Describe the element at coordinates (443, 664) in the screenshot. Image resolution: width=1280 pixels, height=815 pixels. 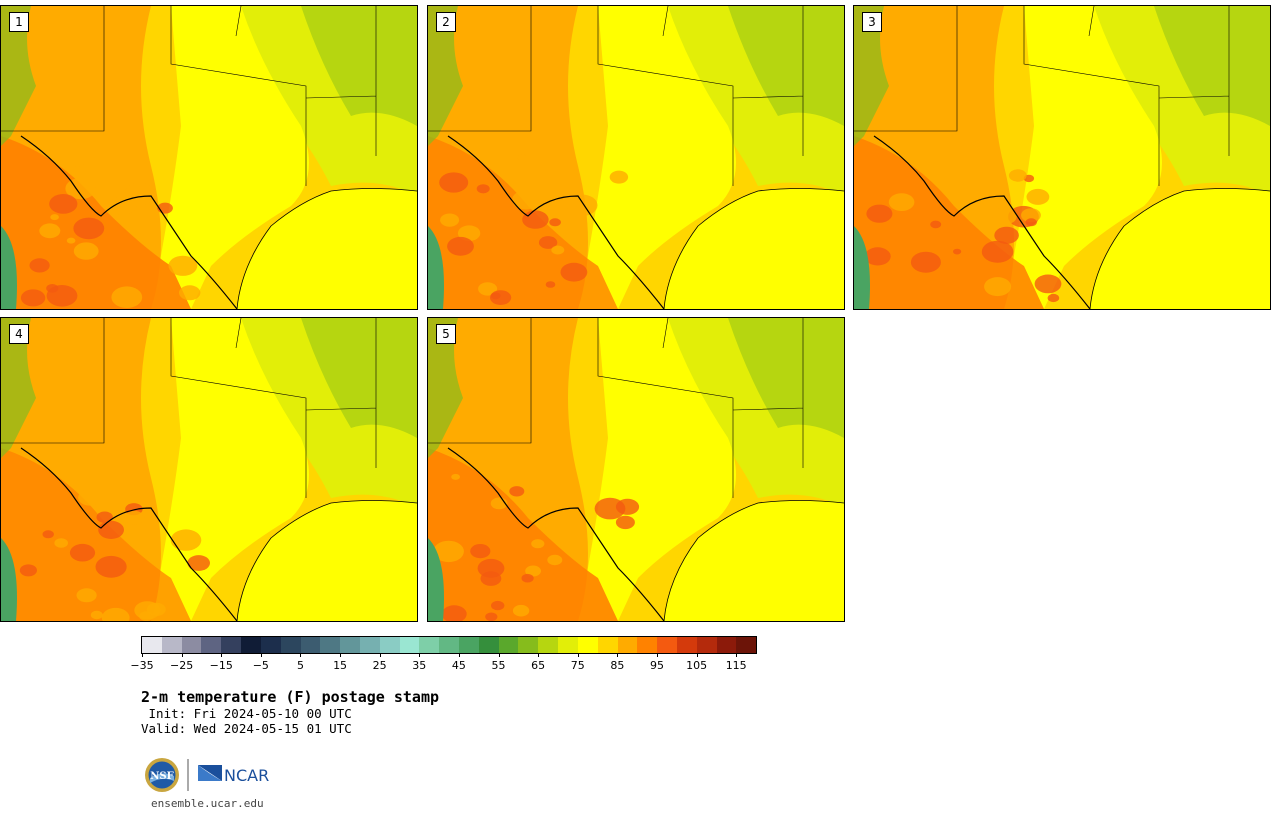
I see `colorbar-ticks: −35 −25 −15 −5 5 15 25 35 45 55 65 75 85 95 105 115` at that location.